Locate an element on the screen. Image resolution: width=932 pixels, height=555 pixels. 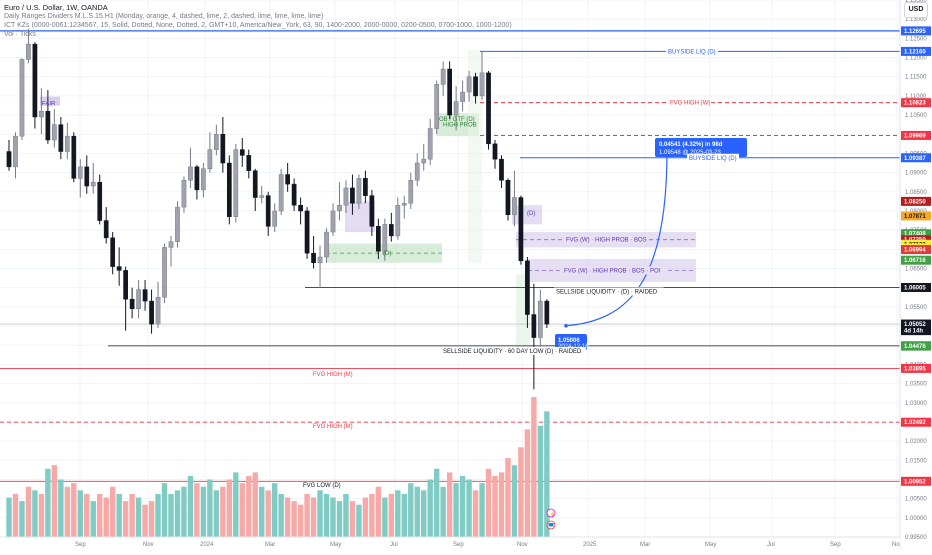
price-tick-label: 1.06500 is located at coordinates (916, 270).